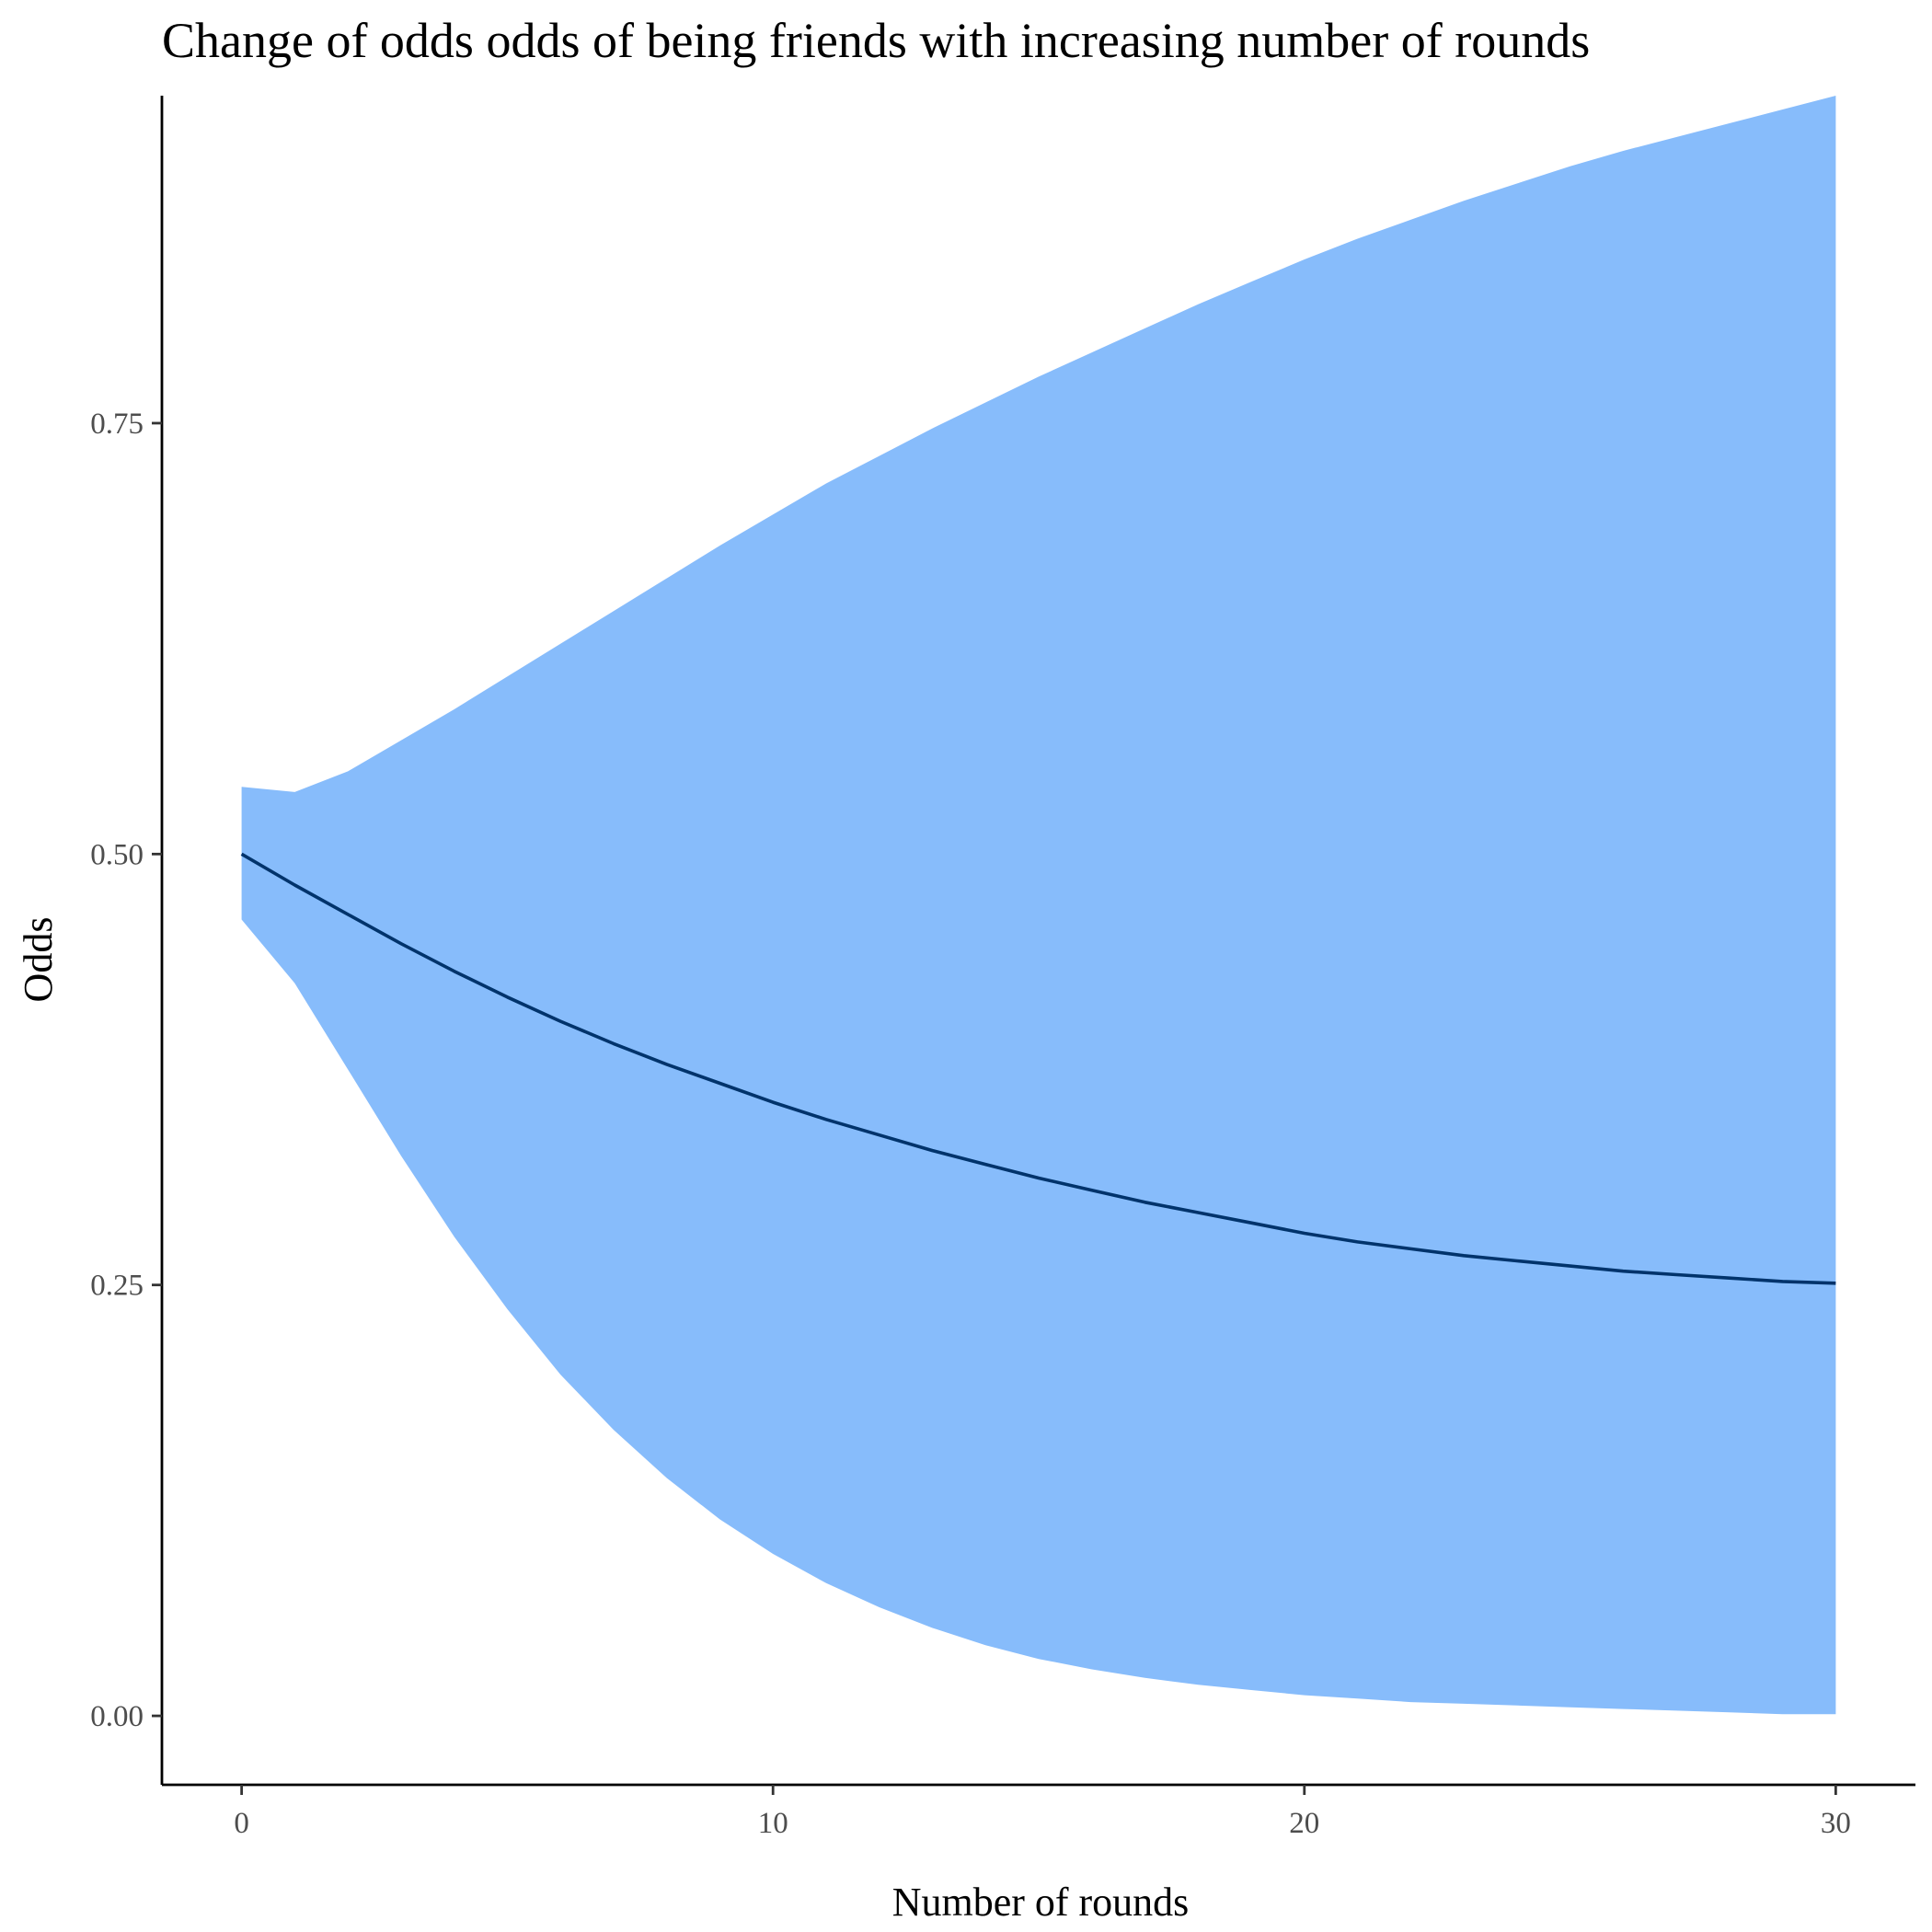 The width and height of the screenshot is (1932, 1932). I want to click on x-tick-label: 30, so click(1836, 1823).